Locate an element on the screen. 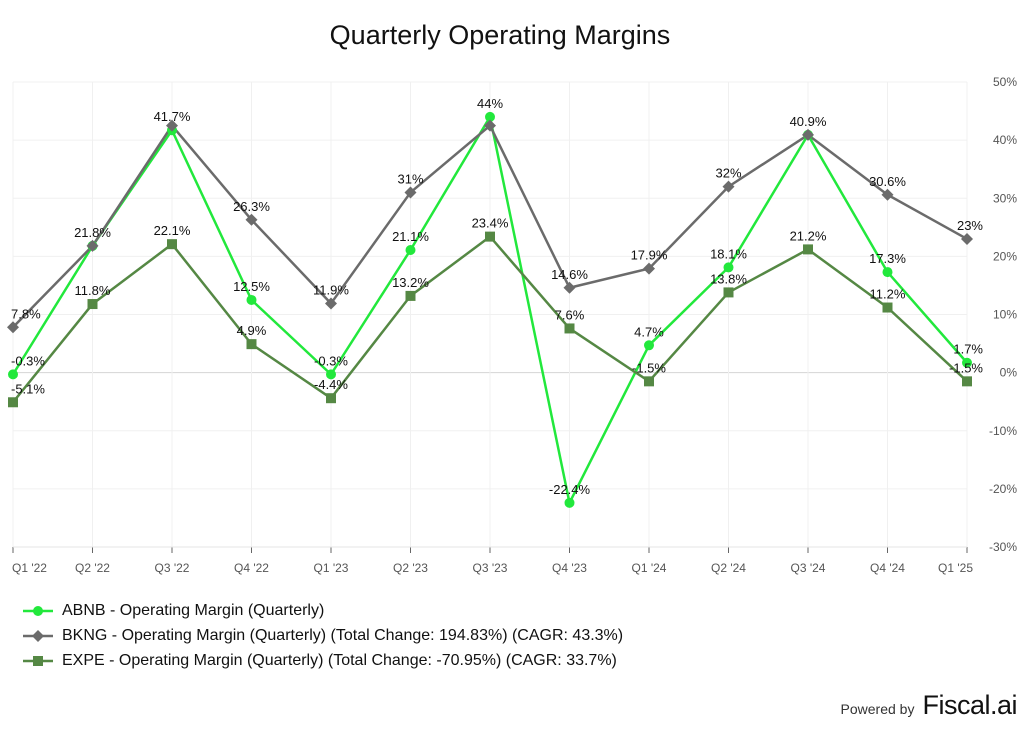 The width and height of the screenshot is (1029, 729). x-tick-label: Q3 '24 is located at coordinates (808, 568).